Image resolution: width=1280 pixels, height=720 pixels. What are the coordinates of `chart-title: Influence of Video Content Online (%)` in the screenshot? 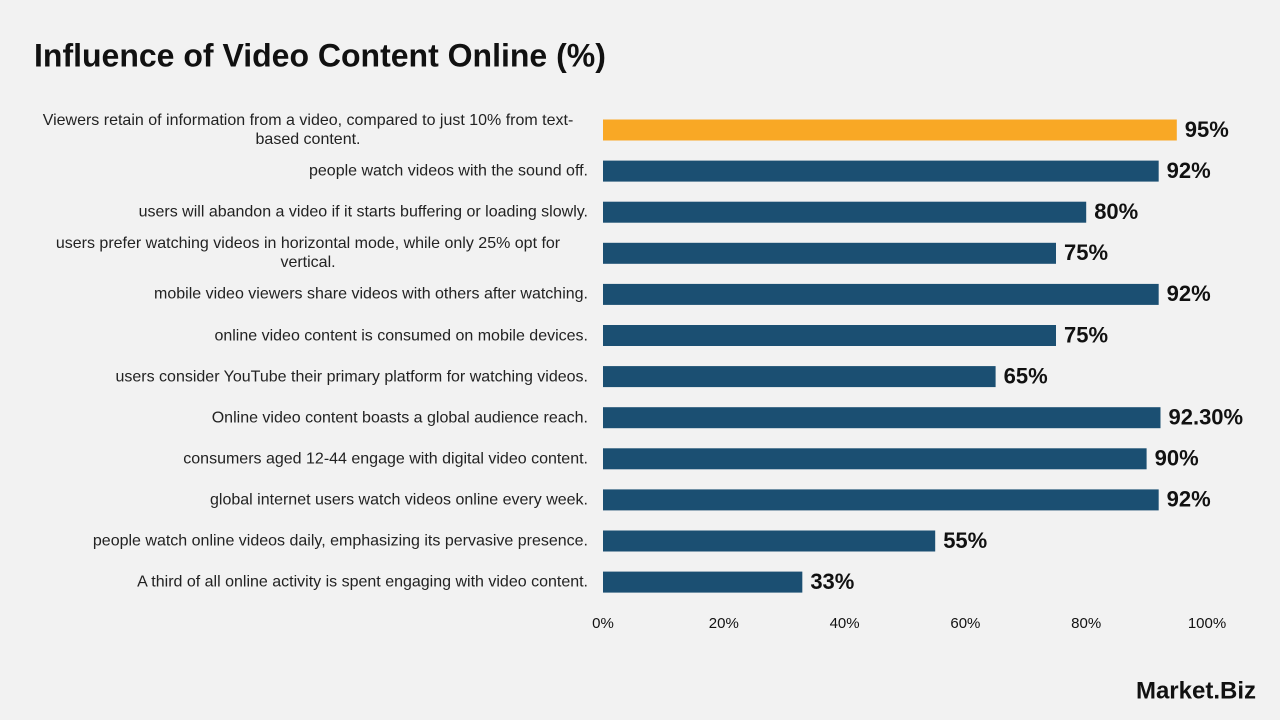 It's located at (320, 55).